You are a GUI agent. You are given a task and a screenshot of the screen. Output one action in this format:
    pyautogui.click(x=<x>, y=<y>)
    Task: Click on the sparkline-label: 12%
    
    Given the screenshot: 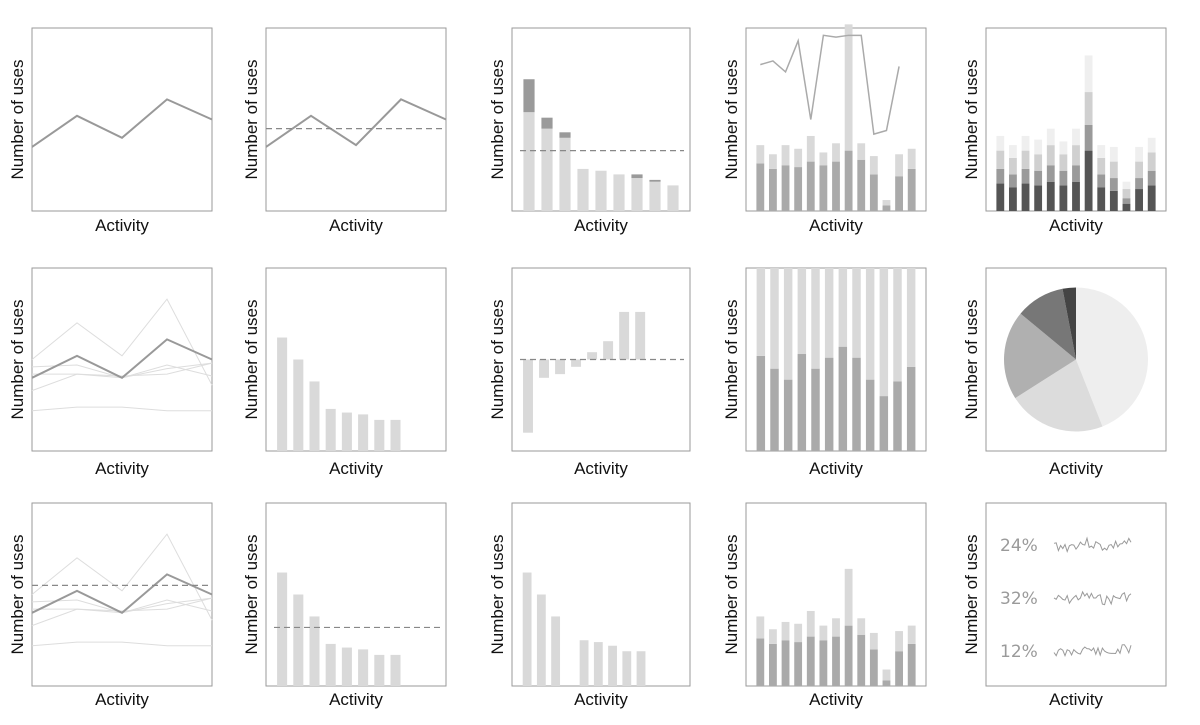 What is the action you would take?
    pyautogui.click(x=1019, y=652)
    